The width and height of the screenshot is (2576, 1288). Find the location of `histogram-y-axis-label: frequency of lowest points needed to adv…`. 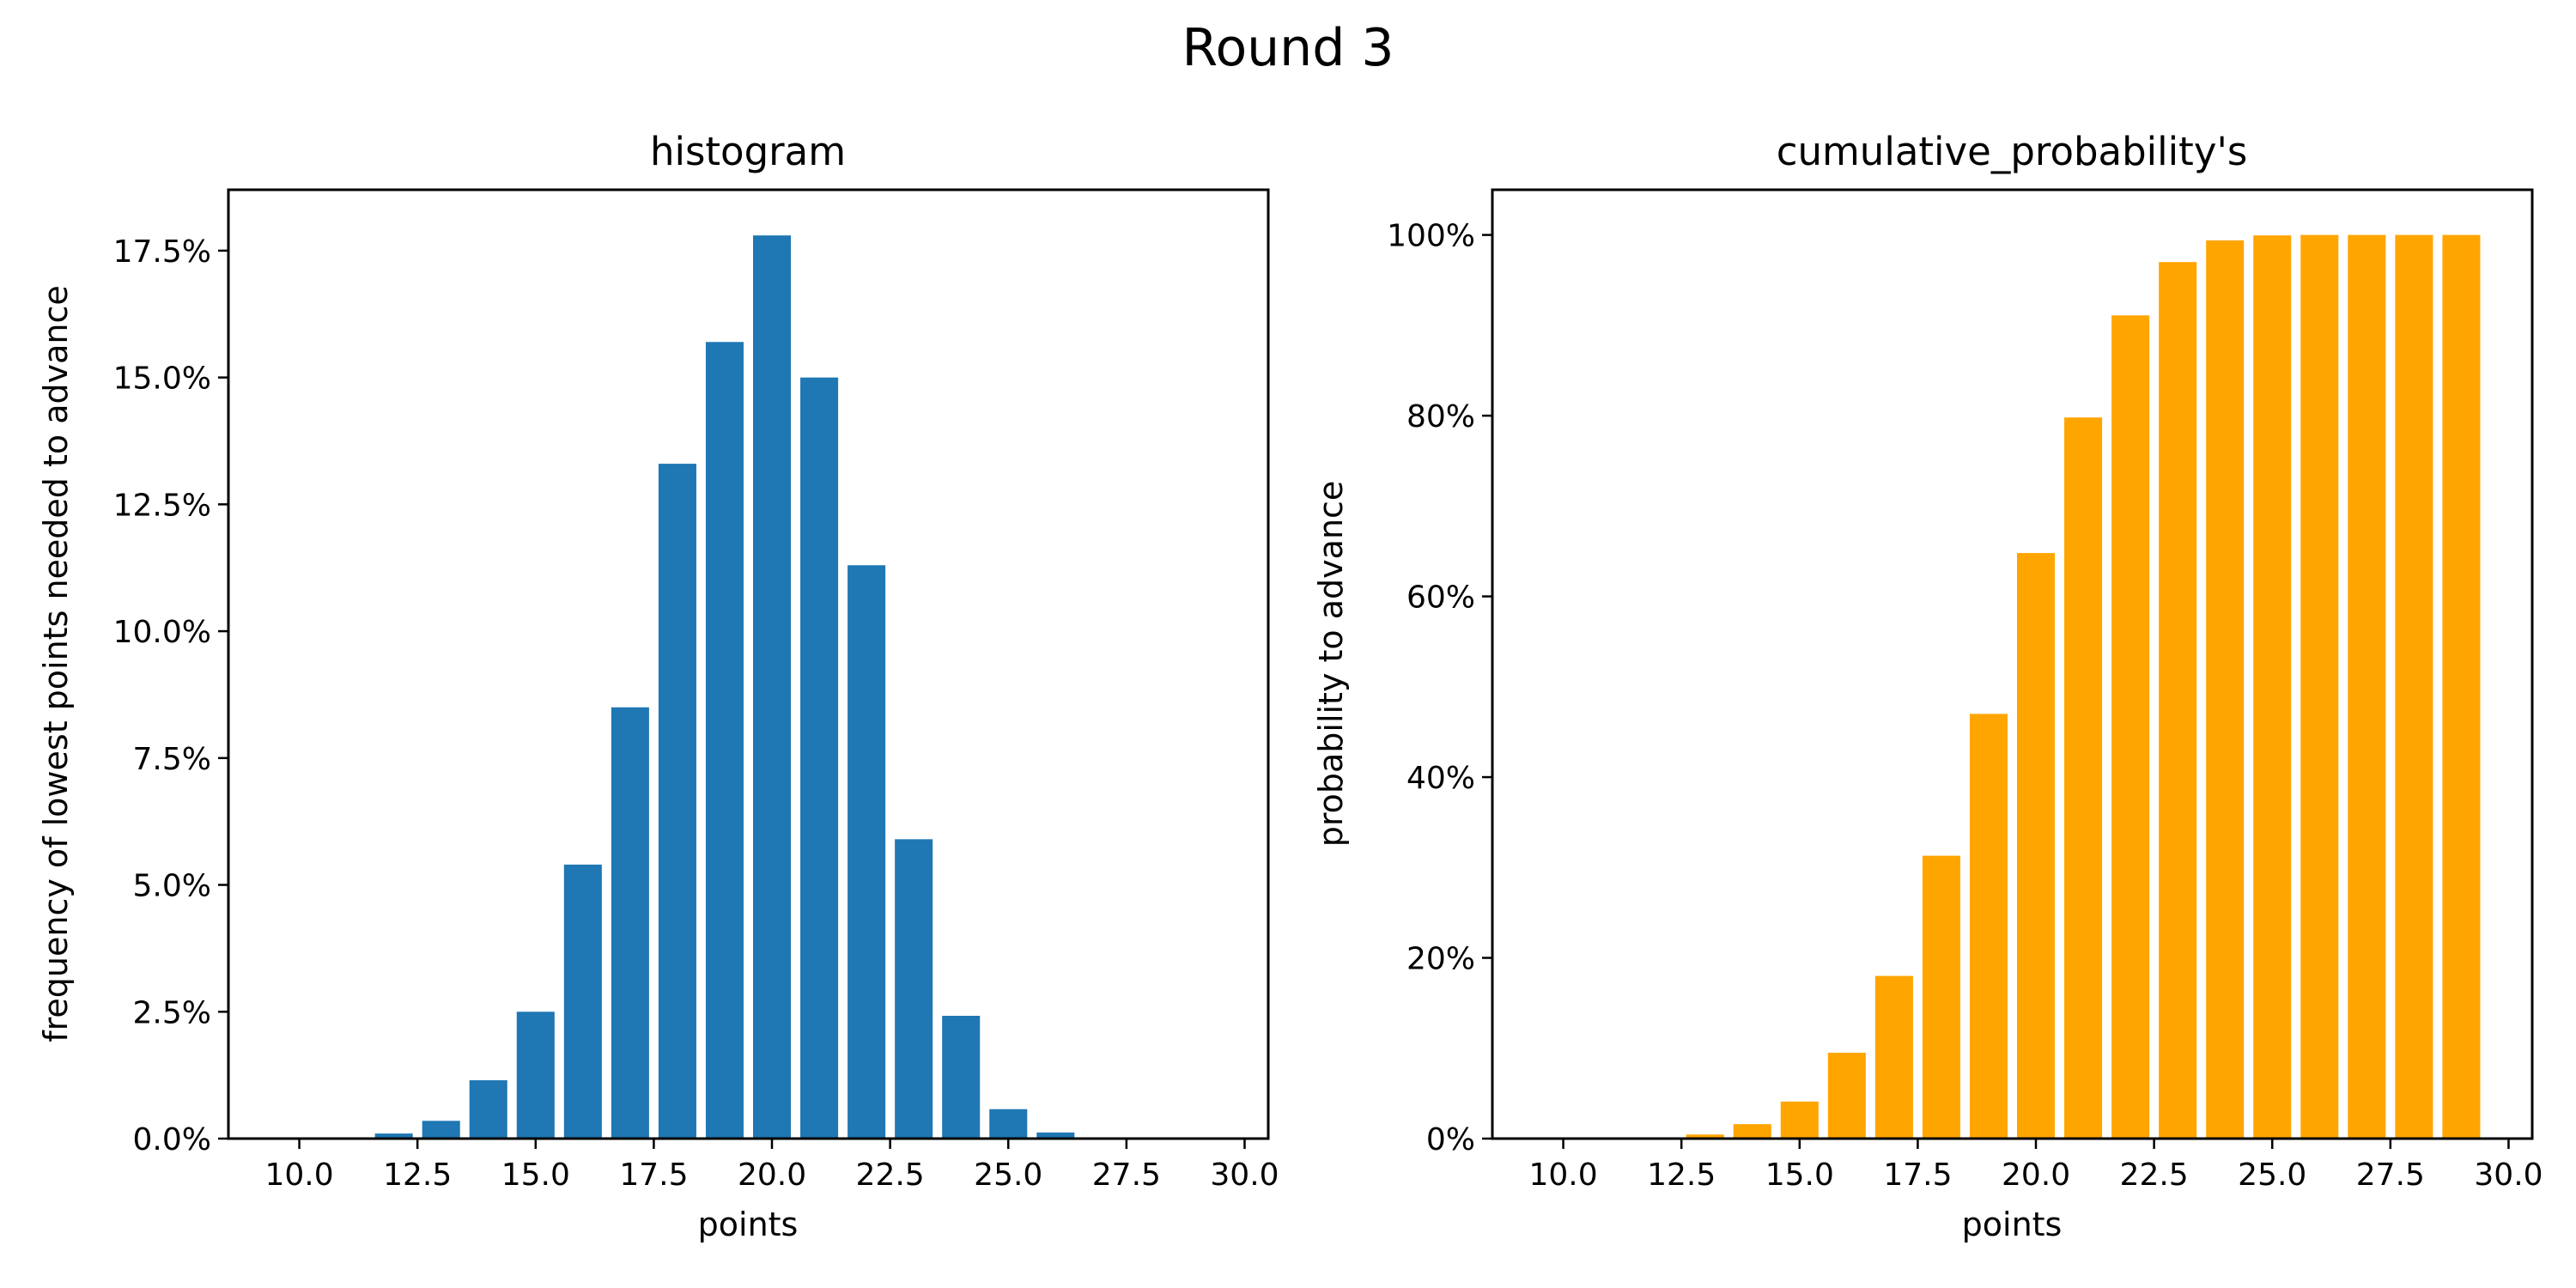

histogram-y-axis-label: frequency of lowest points needed to adv… is located at coordinates (56, 663).